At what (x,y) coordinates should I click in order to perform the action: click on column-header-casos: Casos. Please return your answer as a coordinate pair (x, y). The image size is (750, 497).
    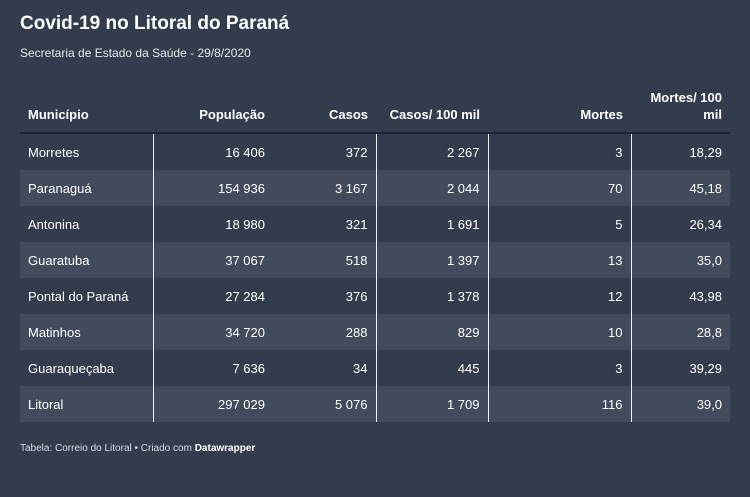
    Looking at the image, I should click on (324, 110).